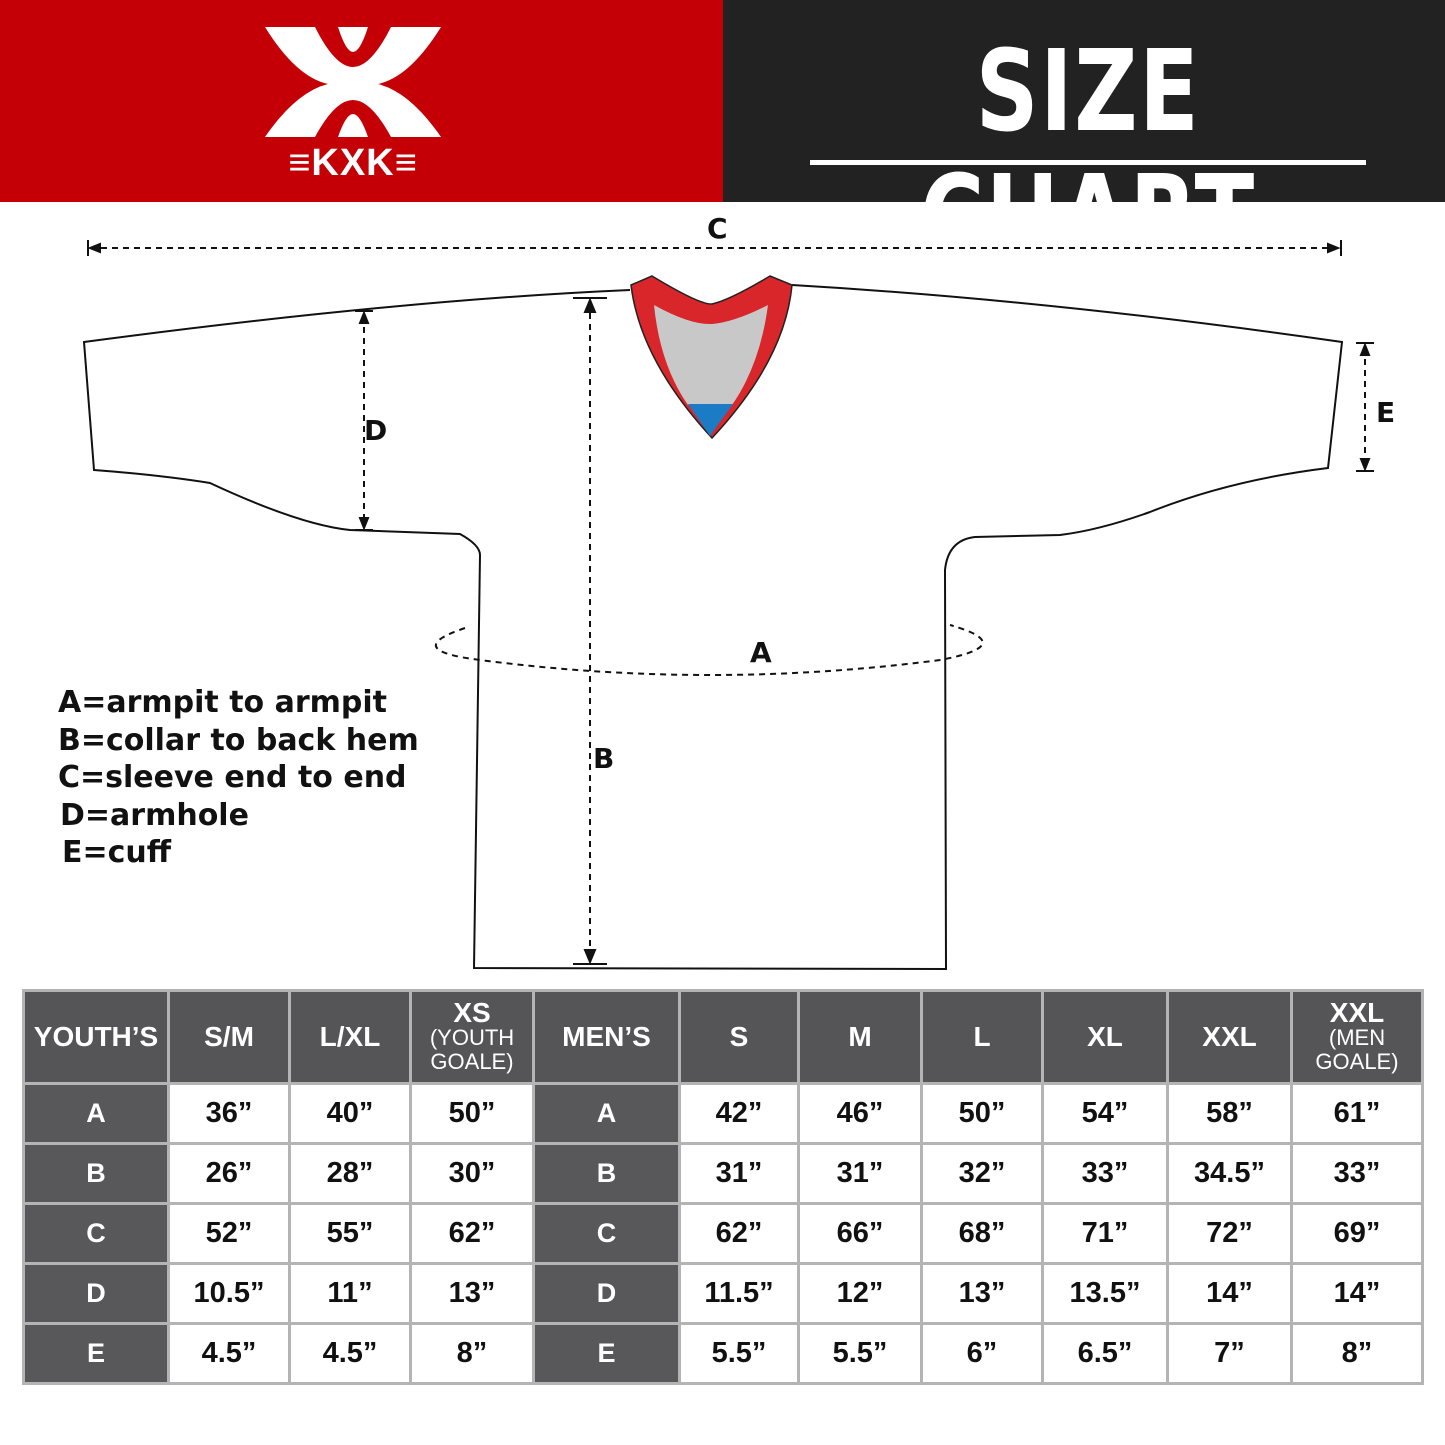 The image size is (1445, 1445). I want to click on table-row: E 4.5” 4.5” 8” E 5.5” 5.5” 6” 6.5” 7” 8”, so click(723, 1353).